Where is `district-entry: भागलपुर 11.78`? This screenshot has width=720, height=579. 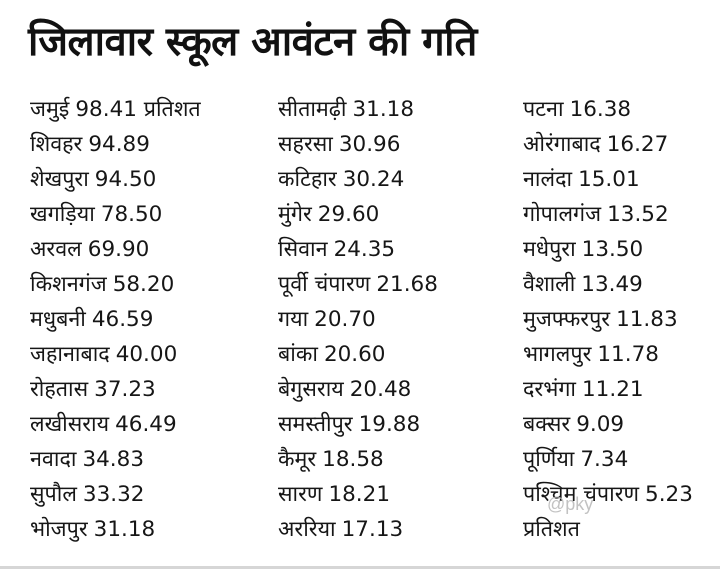
district-entry: भागलपुर 11.78 is located at coordinates (608, 354).